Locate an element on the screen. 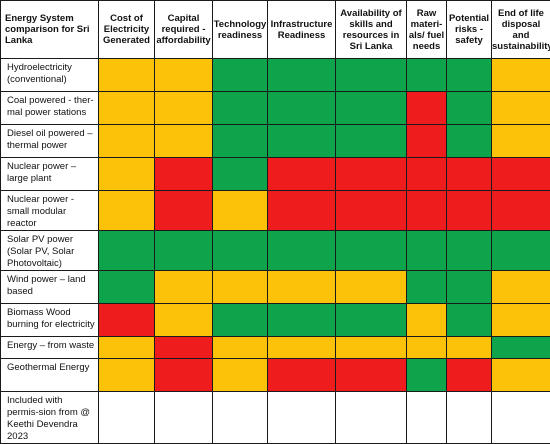 This screenshot has width=550, height=444. row-label: Wind power – land based is located at coordinates (50, 287).